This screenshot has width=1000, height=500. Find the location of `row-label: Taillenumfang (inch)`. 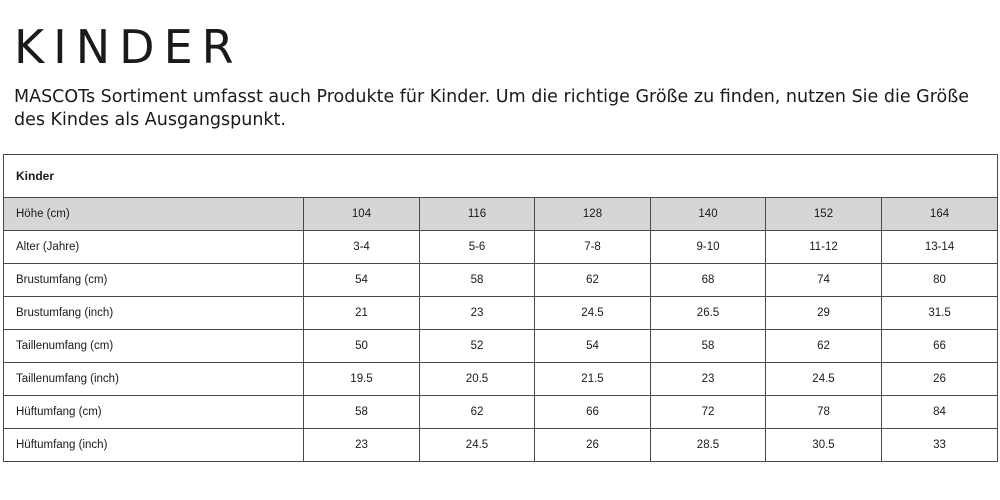

row-label: Taillenumfang (inch) is located at coordinates (153, 379).